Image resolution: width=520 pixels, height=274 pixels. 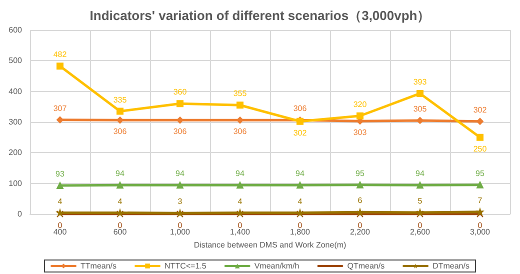 What do you see at coordinates (300, 232) in the screenshot?
I see `x-tick-label: 1,800` at bounding box center [300, 232].